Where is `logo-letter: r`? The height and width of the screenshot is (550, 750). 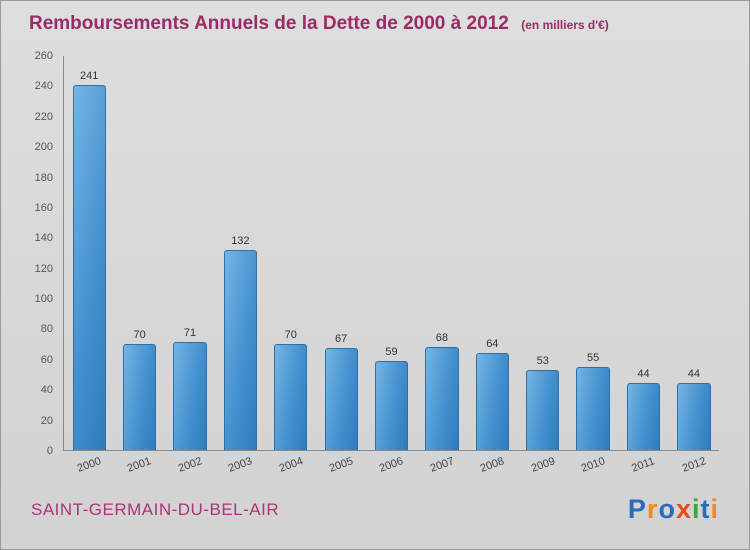 logo-letter: r is located at coordinates (652, 509).